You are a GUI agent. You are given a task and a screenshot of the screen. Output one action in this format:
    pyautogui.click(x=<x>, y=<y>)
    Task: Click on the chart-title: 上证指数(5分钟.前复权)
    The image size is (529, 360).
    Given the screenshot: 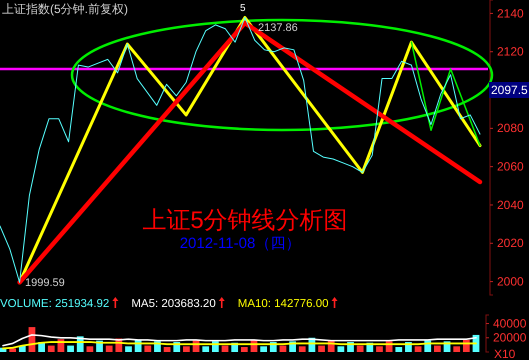 What is the action you would take?
    pyautogui.click(x=65, y=9)
    